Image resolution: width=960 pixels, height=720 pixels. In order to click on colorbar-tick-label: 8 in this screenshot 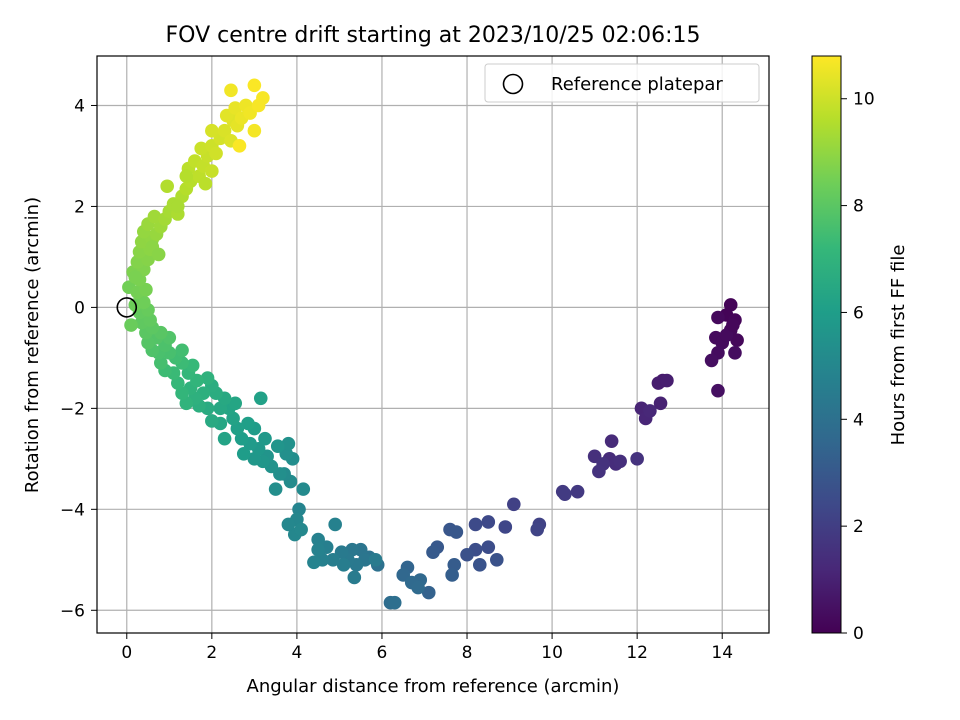, I will do `click(858, 207)`.